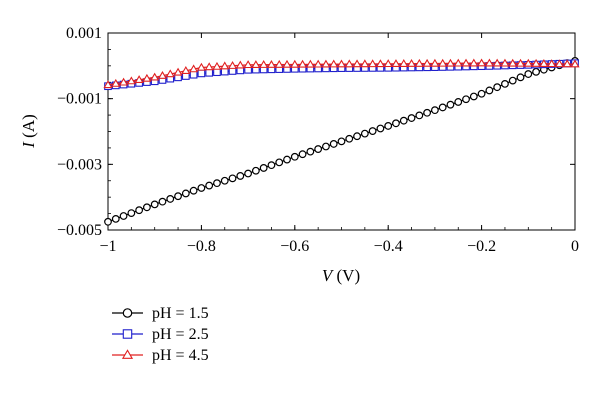 Image resolution: width=600 pixels, height=406 pixels. I want to click on legend-label: pH = 2.5, so click(180, 334).